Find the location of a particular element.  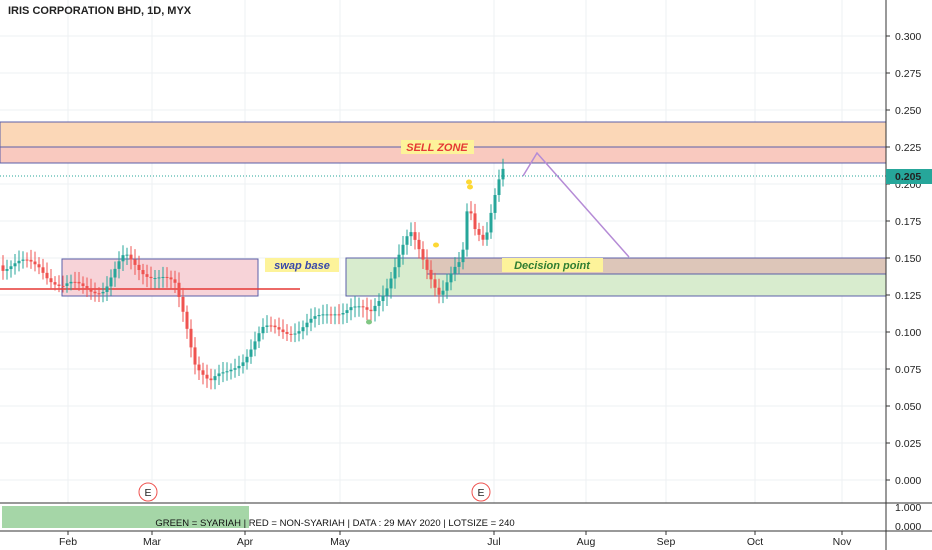

decision-point-label-bg is located at coordinates (552, 265).